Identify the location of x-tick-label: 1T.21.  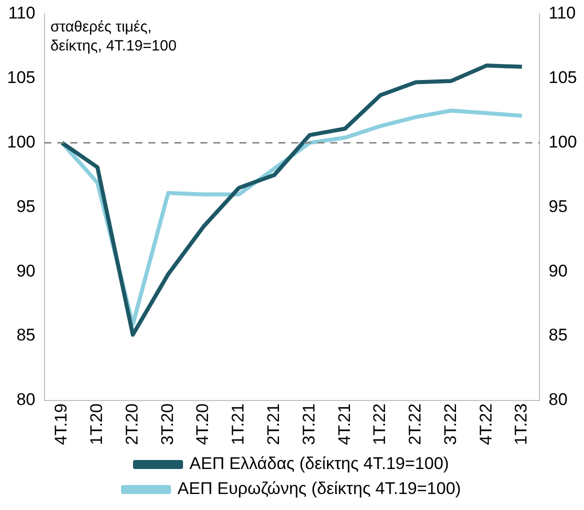
(238, 424).